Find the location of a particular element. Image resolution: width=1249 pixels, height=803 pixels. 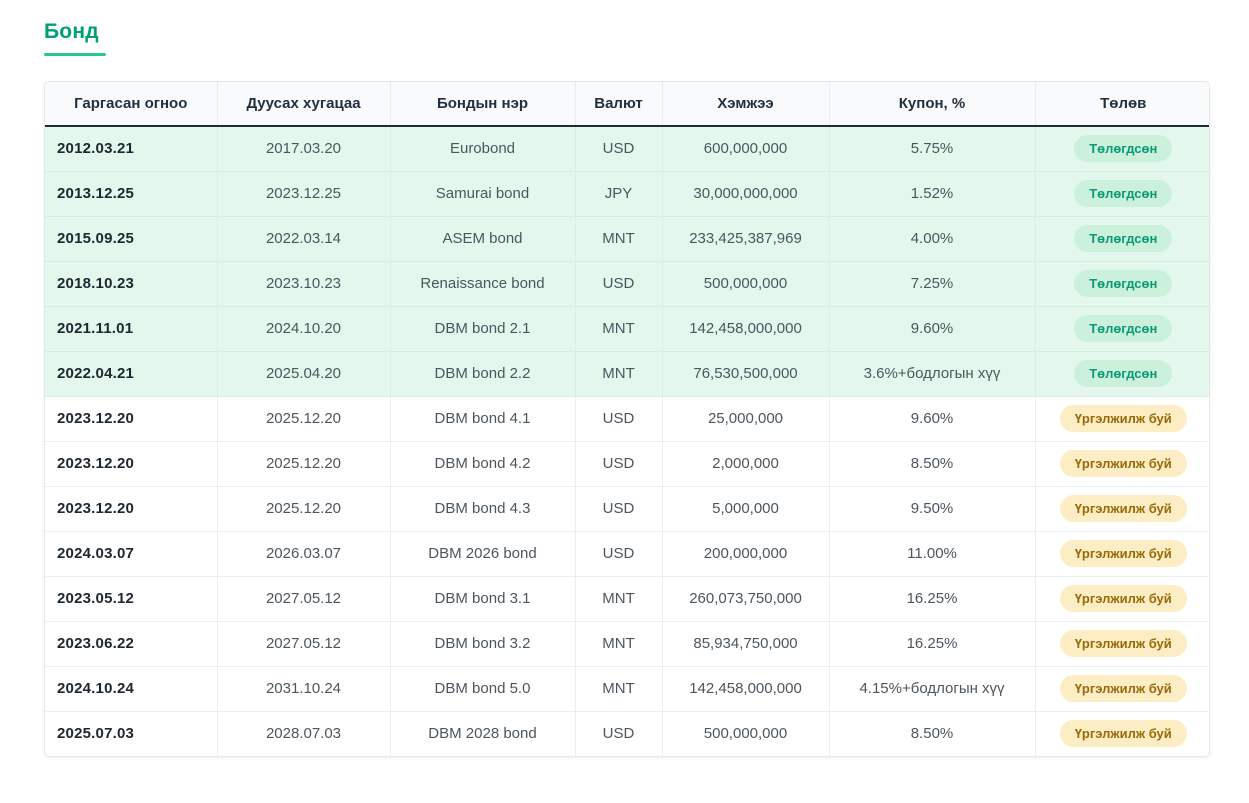

column-header-status: Төлөв is located at coordinates (1122, 104).